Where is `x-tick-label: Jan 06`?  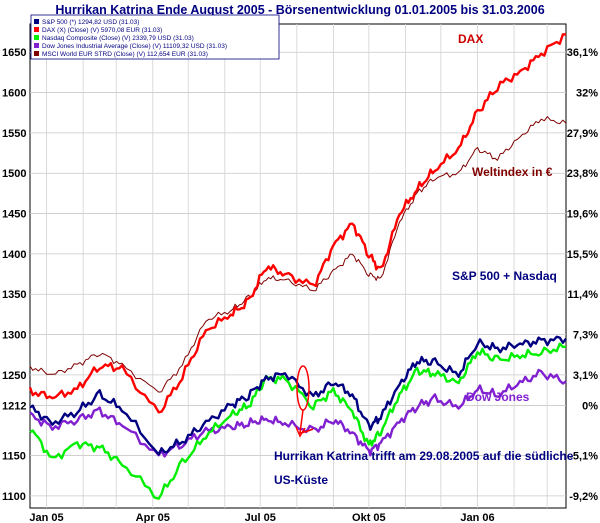
x-tick-label: Jan 06 is located at coordinates (477, 517).